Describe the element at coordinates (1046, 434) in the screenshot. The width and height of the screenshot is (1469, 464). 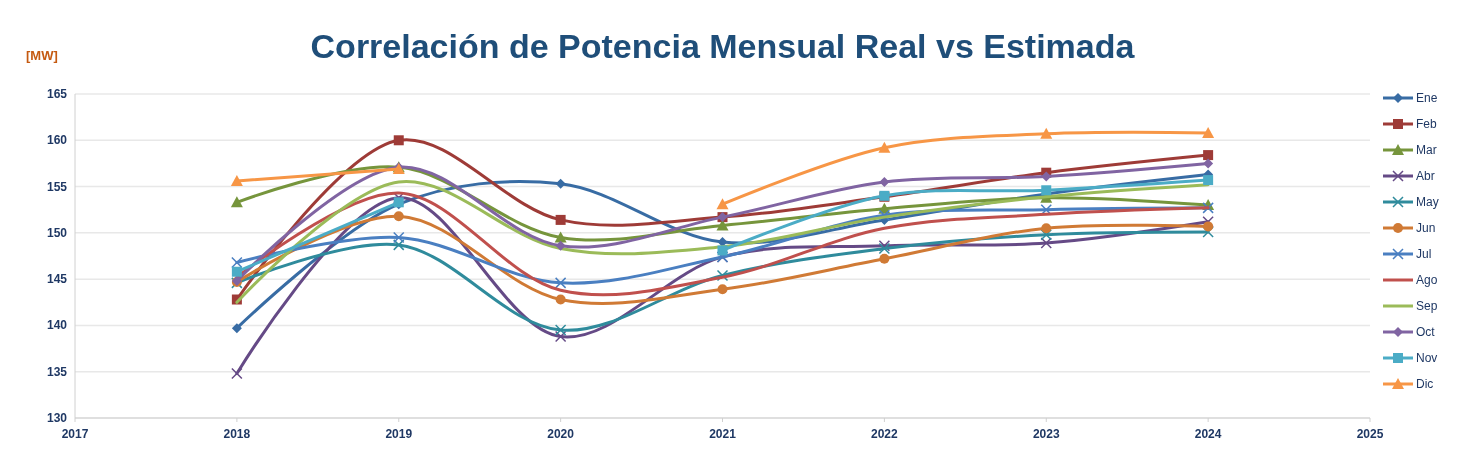
I see `x-tick-label: 2023` at that location.